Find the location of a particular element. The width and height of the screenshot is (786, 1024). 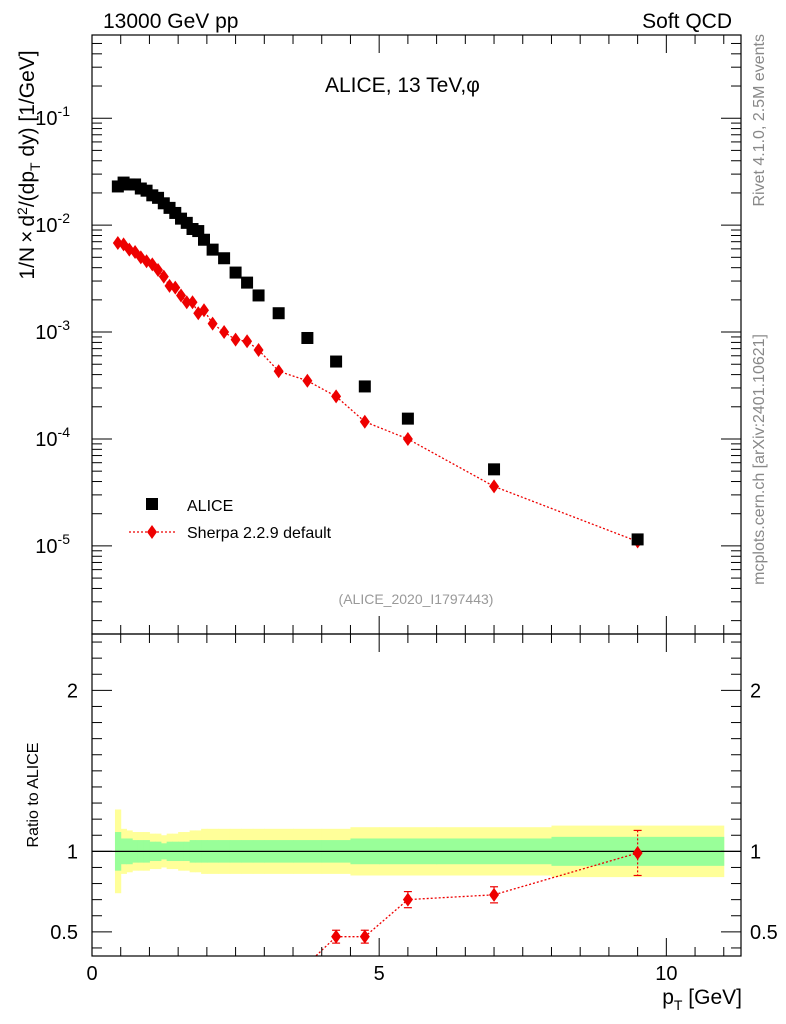

ratio-ytick-label-right: 1 is located at coordinates (755, 852).